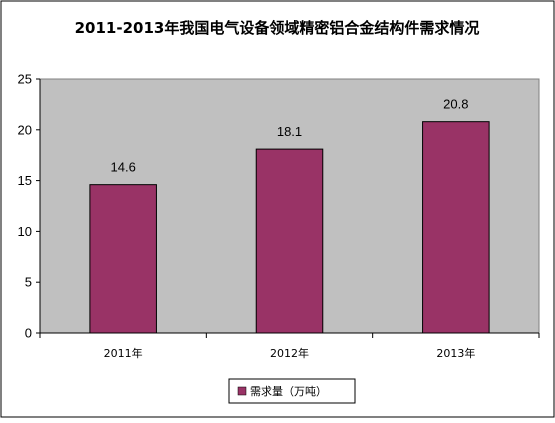  I want to click on y-axis: 0 5 10 15 20 25, so click(29, 206).